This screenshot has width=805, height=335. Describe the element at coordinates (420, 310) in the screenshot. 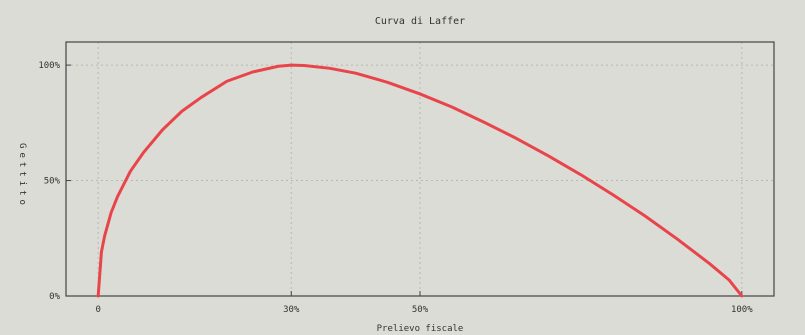

I see `x-tick-label: 50%` at that location.